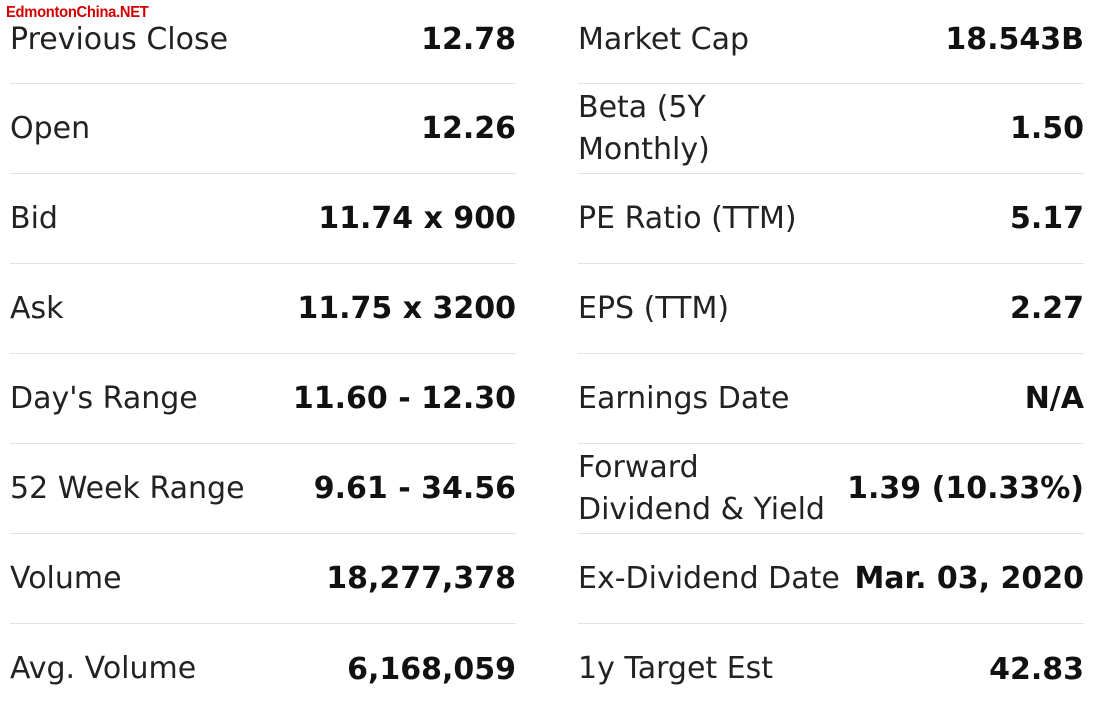 The image size is (1118, 728). What do you see at coordinates (676, 668) in the screenshot?
I see `row-label: 1y Target Est` at bounding box center [676, 668].